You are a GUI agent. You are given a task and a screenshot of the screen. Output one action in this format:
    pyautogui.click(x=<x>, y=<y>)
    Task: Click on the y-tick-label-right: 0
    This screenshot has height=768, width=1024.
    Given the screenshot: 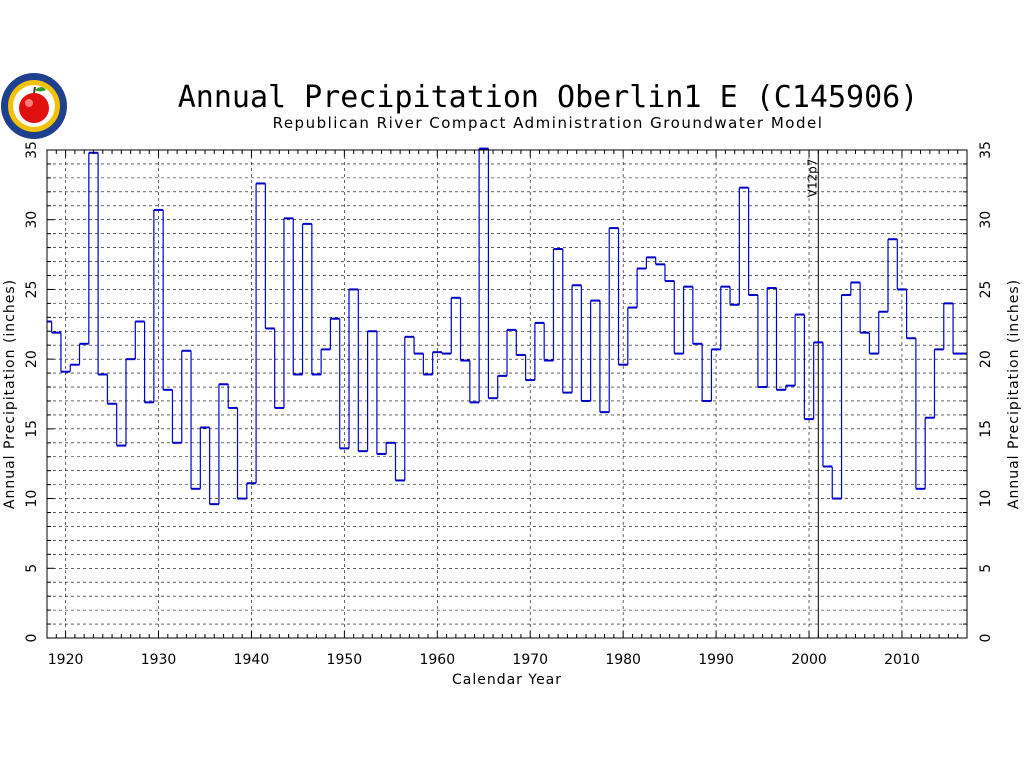 What is the action you would take?
    pyautogui.click(x=986, y=638)
    